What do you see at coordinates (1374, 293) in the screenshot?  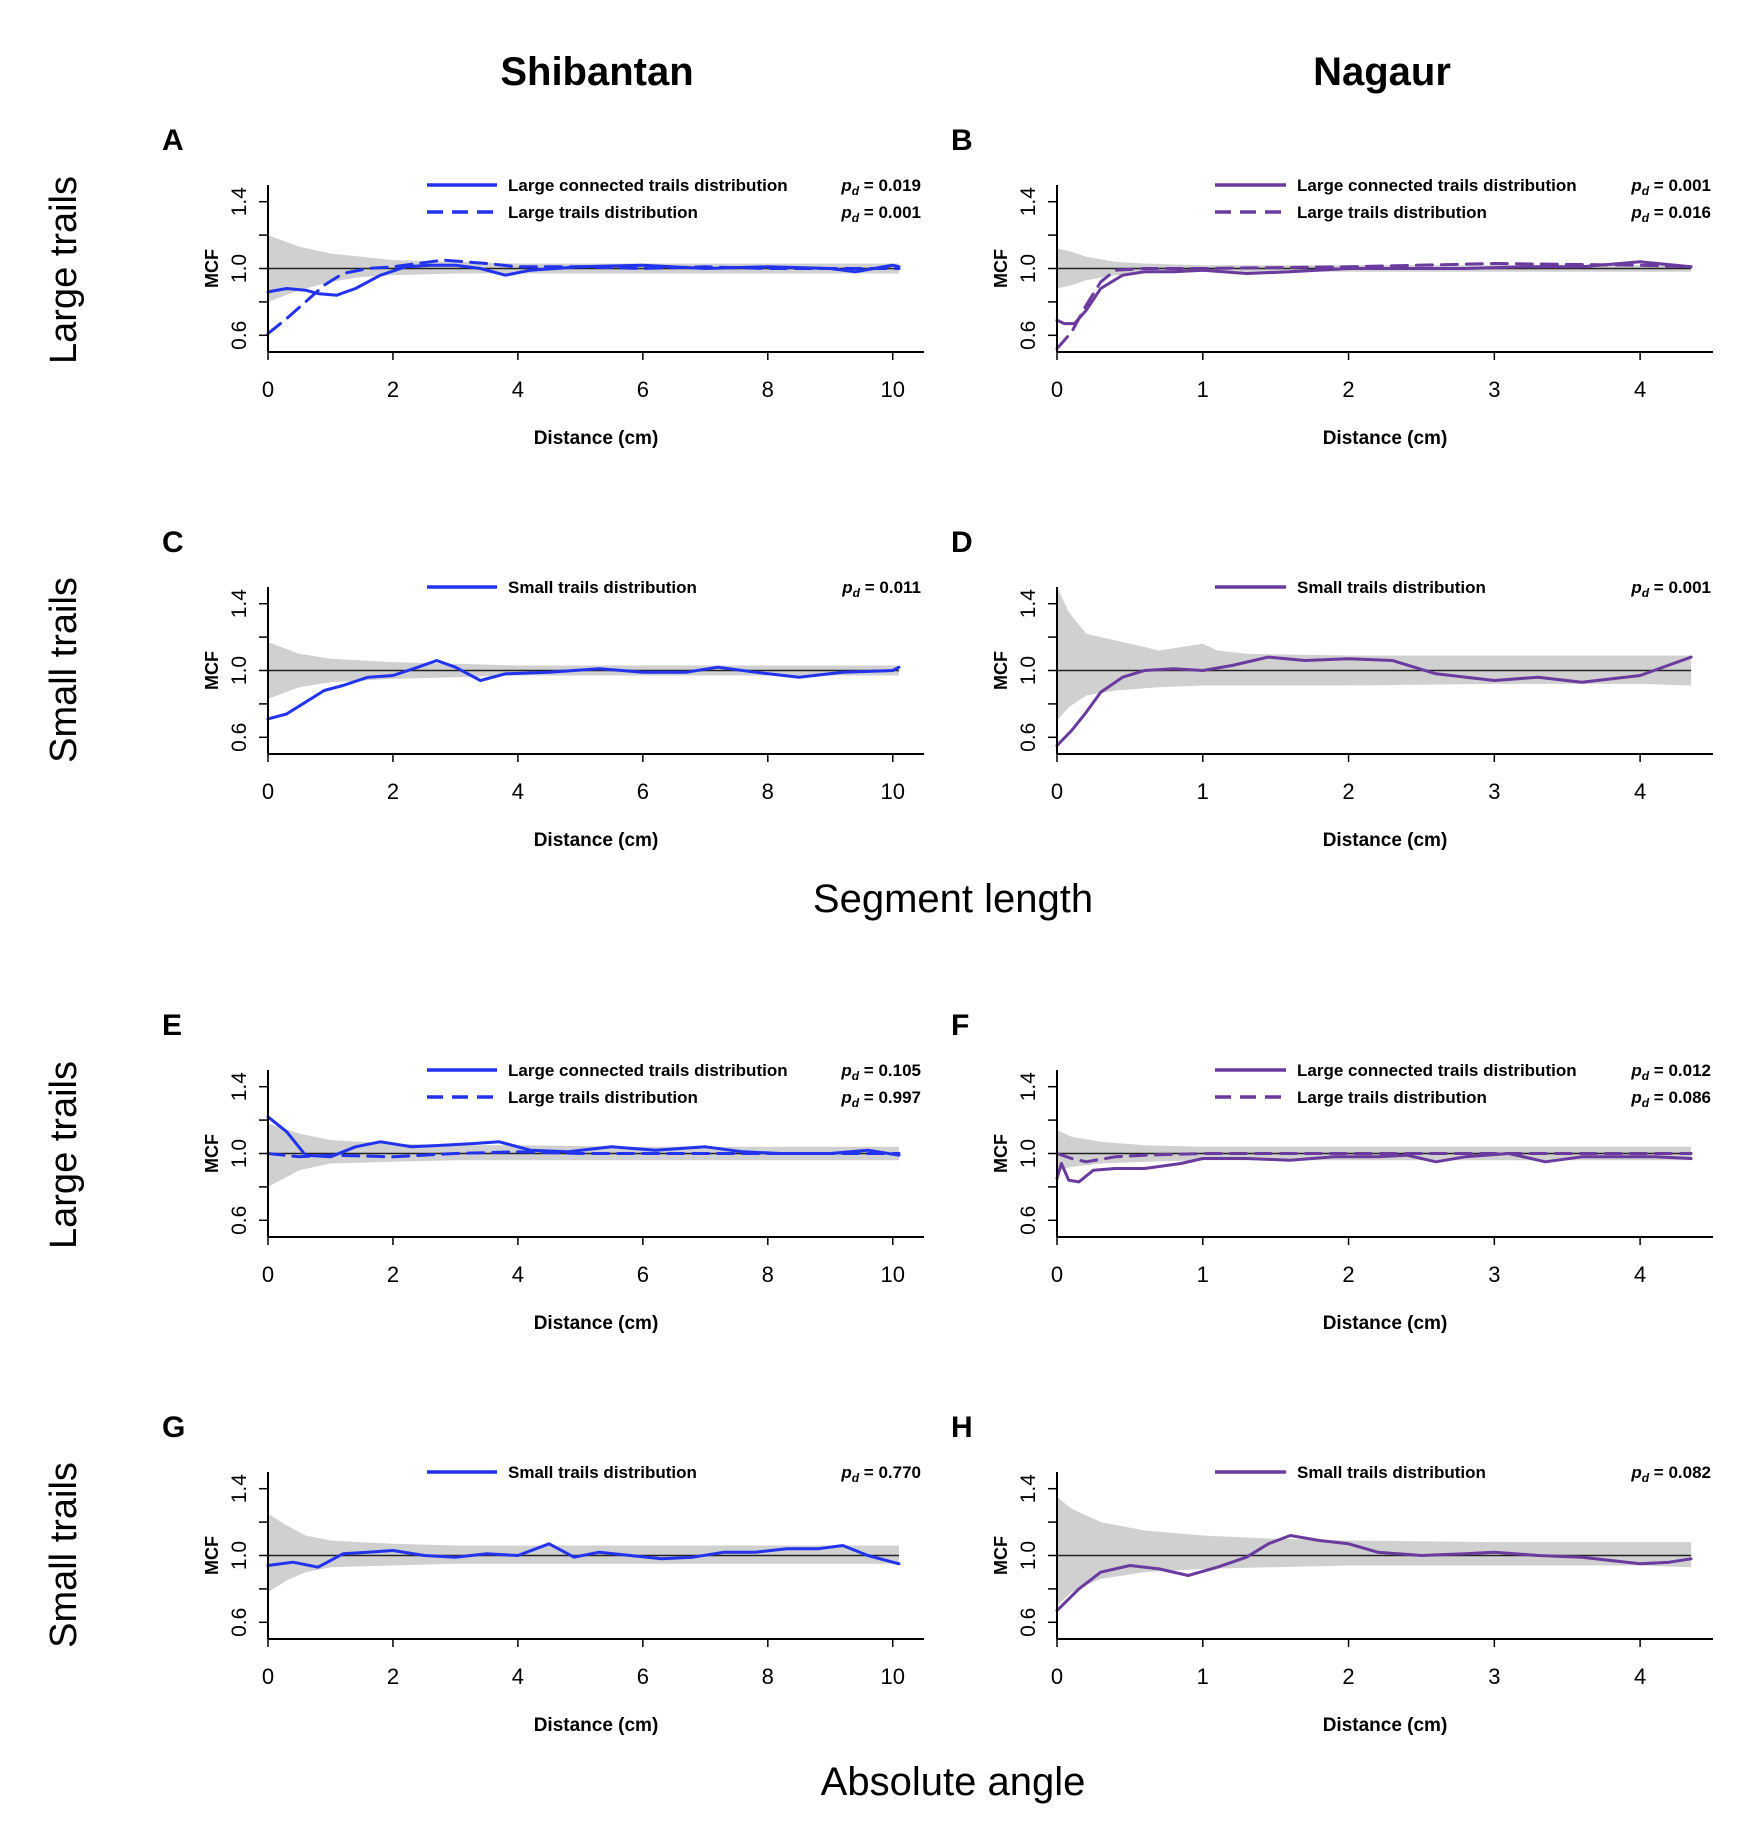 I see `series-line-large-connected-trails` at bounding box center [1374, 293].